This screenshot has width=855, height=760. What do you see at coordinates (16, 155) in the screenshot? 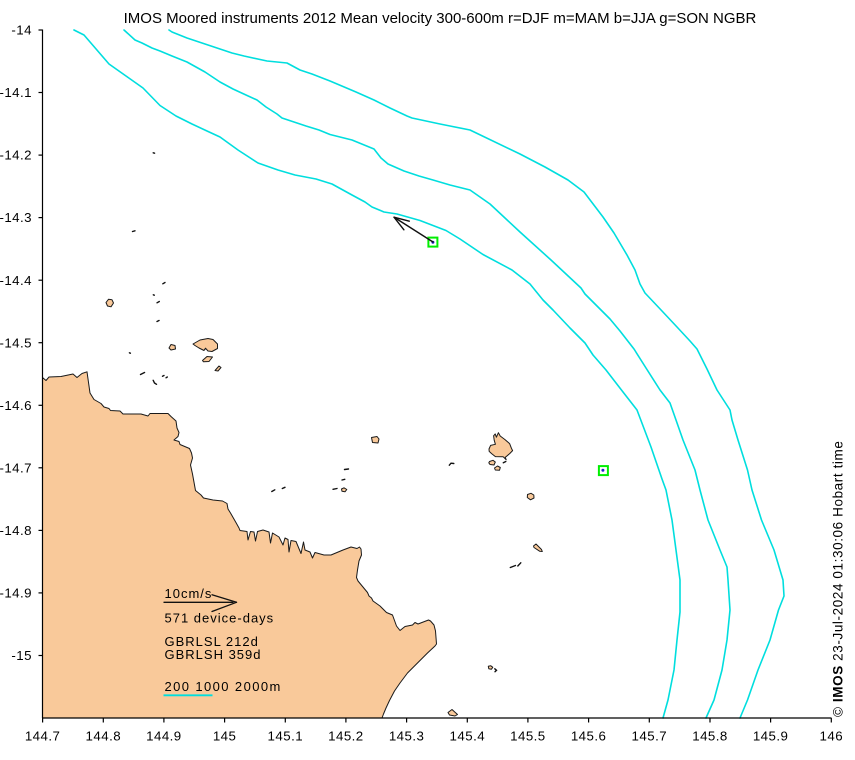
I see `svg-text: -14.2` at bounding box center [16, 155].